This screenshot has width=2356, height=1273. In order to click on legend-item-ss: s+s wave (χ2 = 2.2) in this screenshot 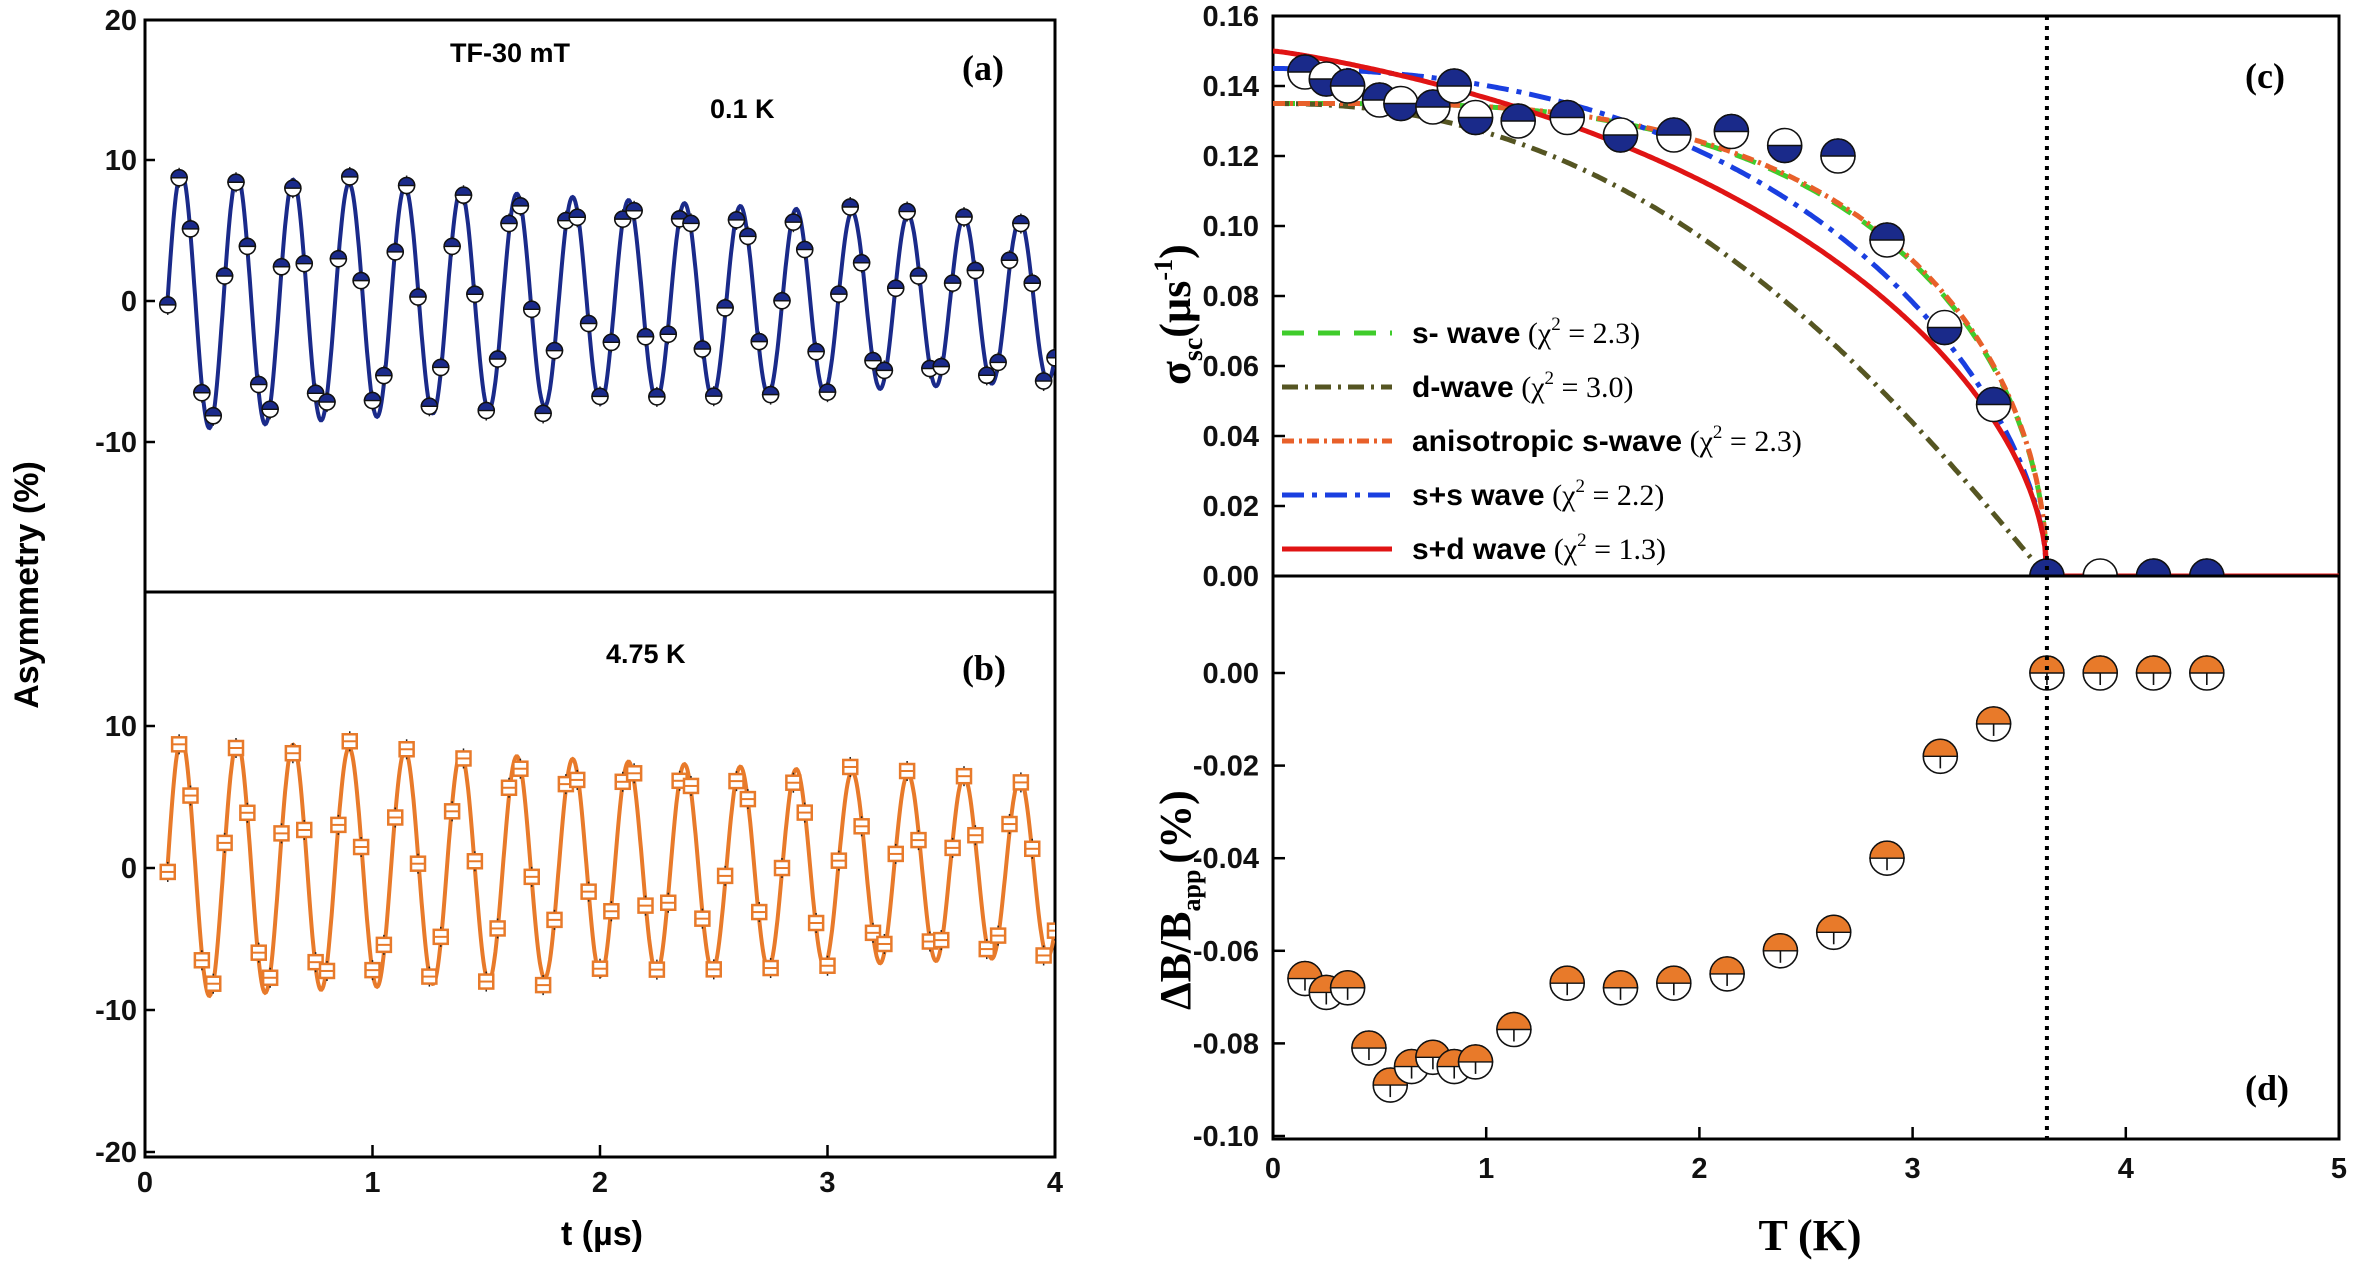, I will do `click(1473, 494)`.